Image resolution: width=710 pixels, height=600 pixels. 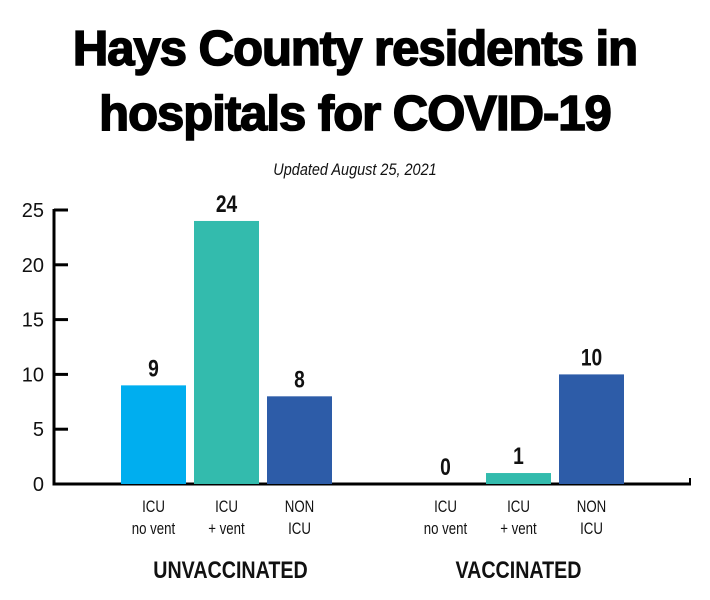 What do you see at coordinates (38, 485) in the screenshot?
I see `y-tick-label: 0` at bounding box center [38, 485].